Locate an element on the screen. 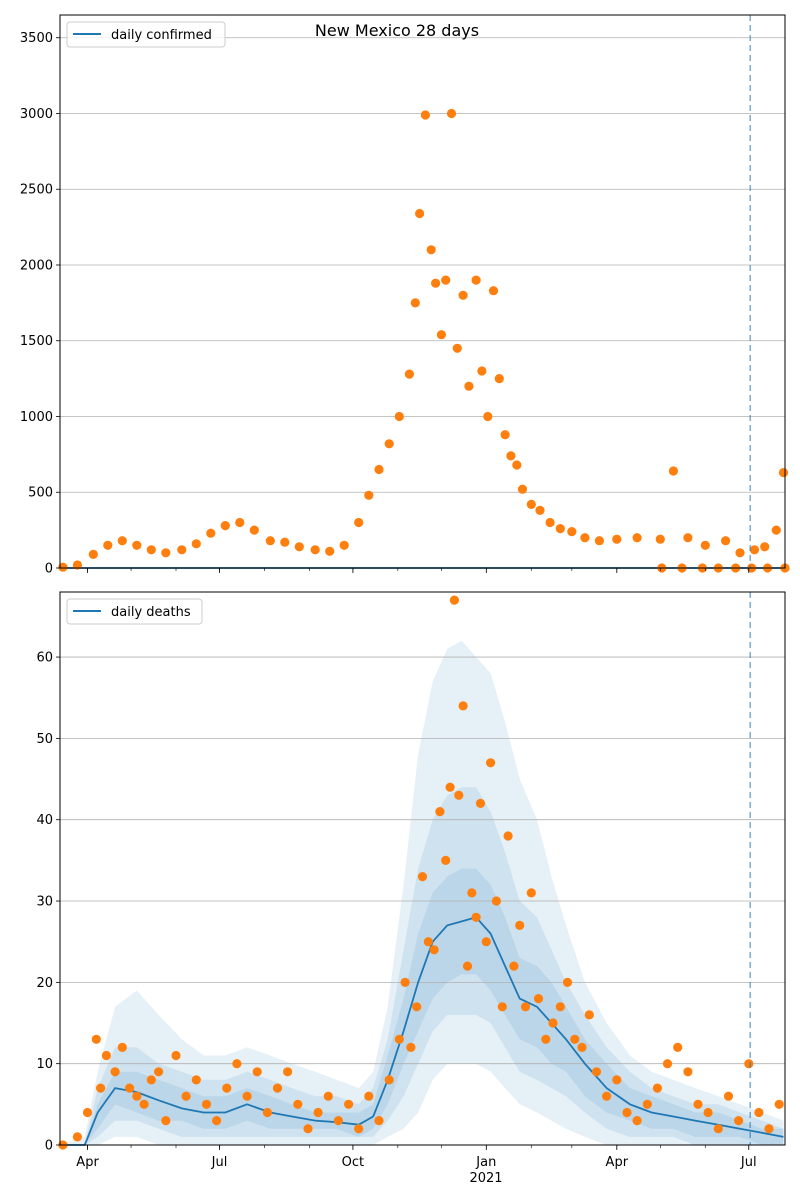 This screenshot has width=800, height=1200. deaths-legend: daily deaths is located at coordinates (134, 611).